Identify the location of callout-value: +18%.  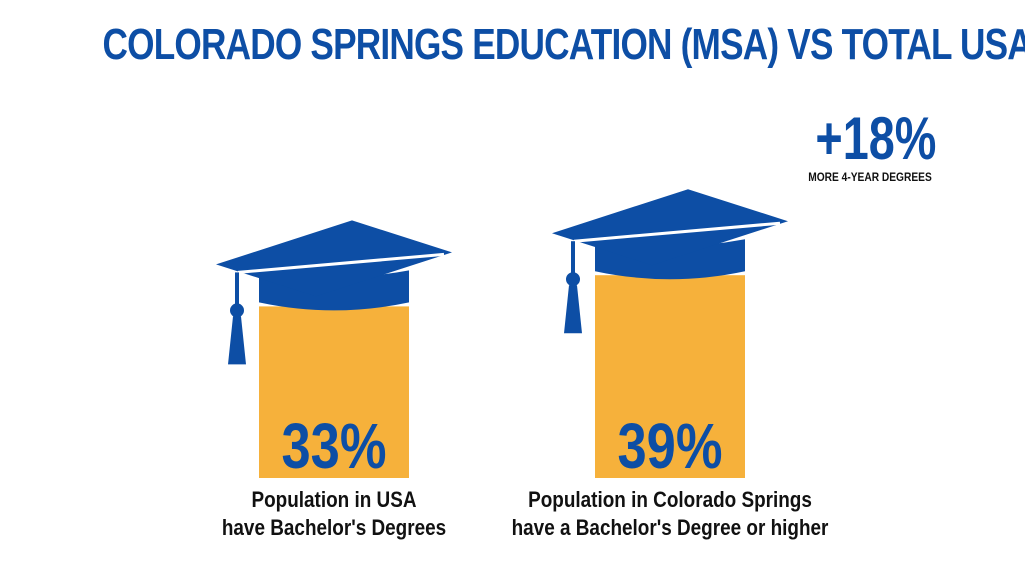
(876, 138).